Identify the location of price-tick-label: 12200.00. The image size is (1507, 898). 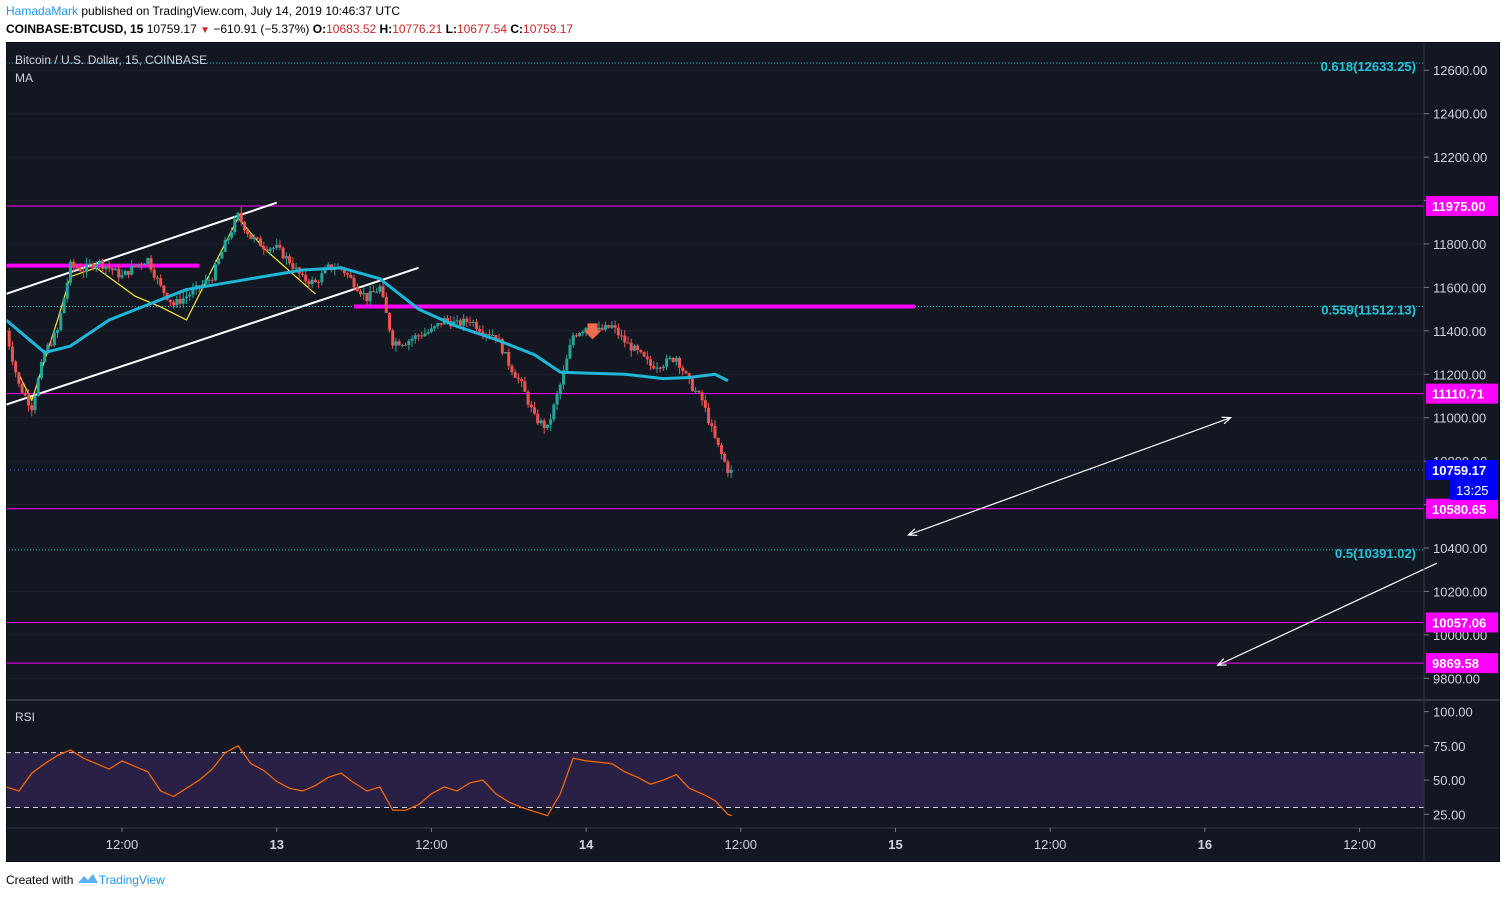
(1460, 157).